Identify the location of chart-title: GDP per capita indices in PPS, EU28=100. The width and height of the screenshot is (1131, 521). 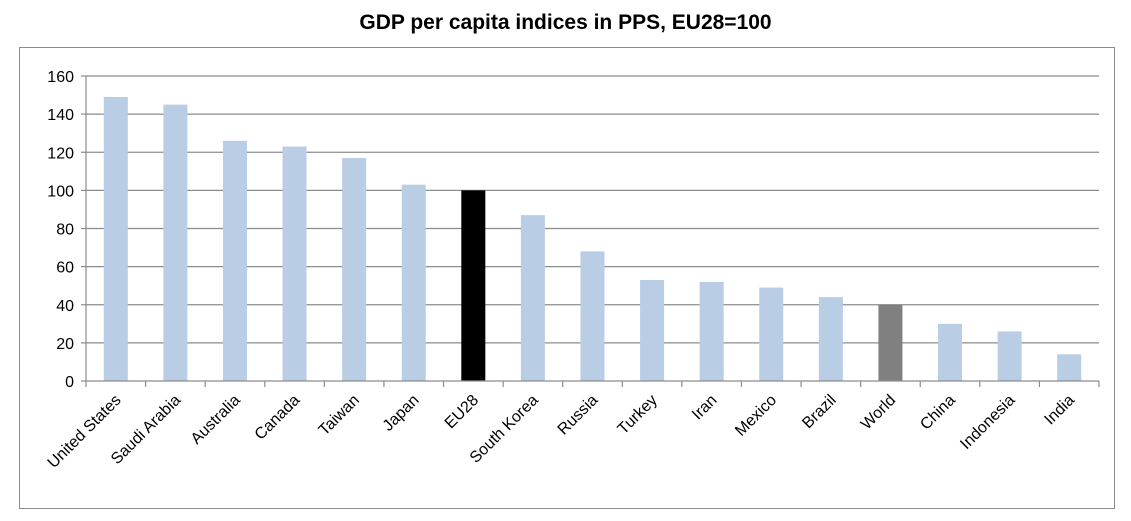
(565, 22).